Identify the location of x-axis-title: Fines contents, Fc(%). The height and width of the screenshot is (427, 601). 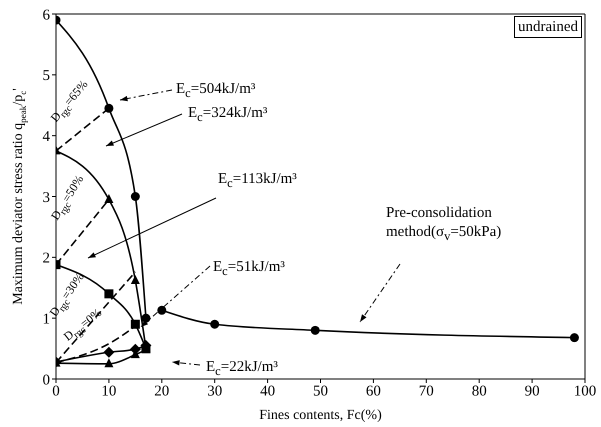
(320, 415).